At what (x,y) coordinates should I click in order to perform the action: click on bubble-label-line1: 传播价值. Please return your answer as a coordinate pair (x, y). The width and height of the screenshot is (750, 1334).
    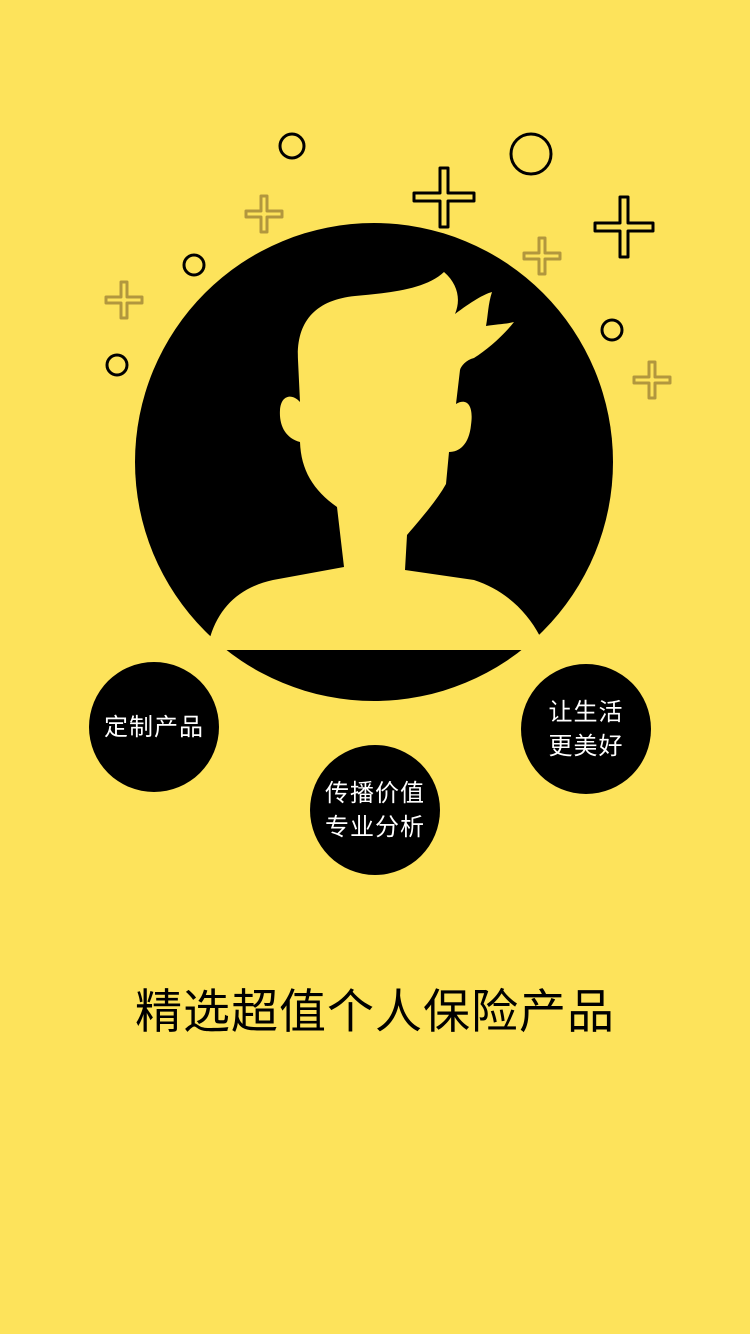
    Looking at the image, I should click on (375, 793).